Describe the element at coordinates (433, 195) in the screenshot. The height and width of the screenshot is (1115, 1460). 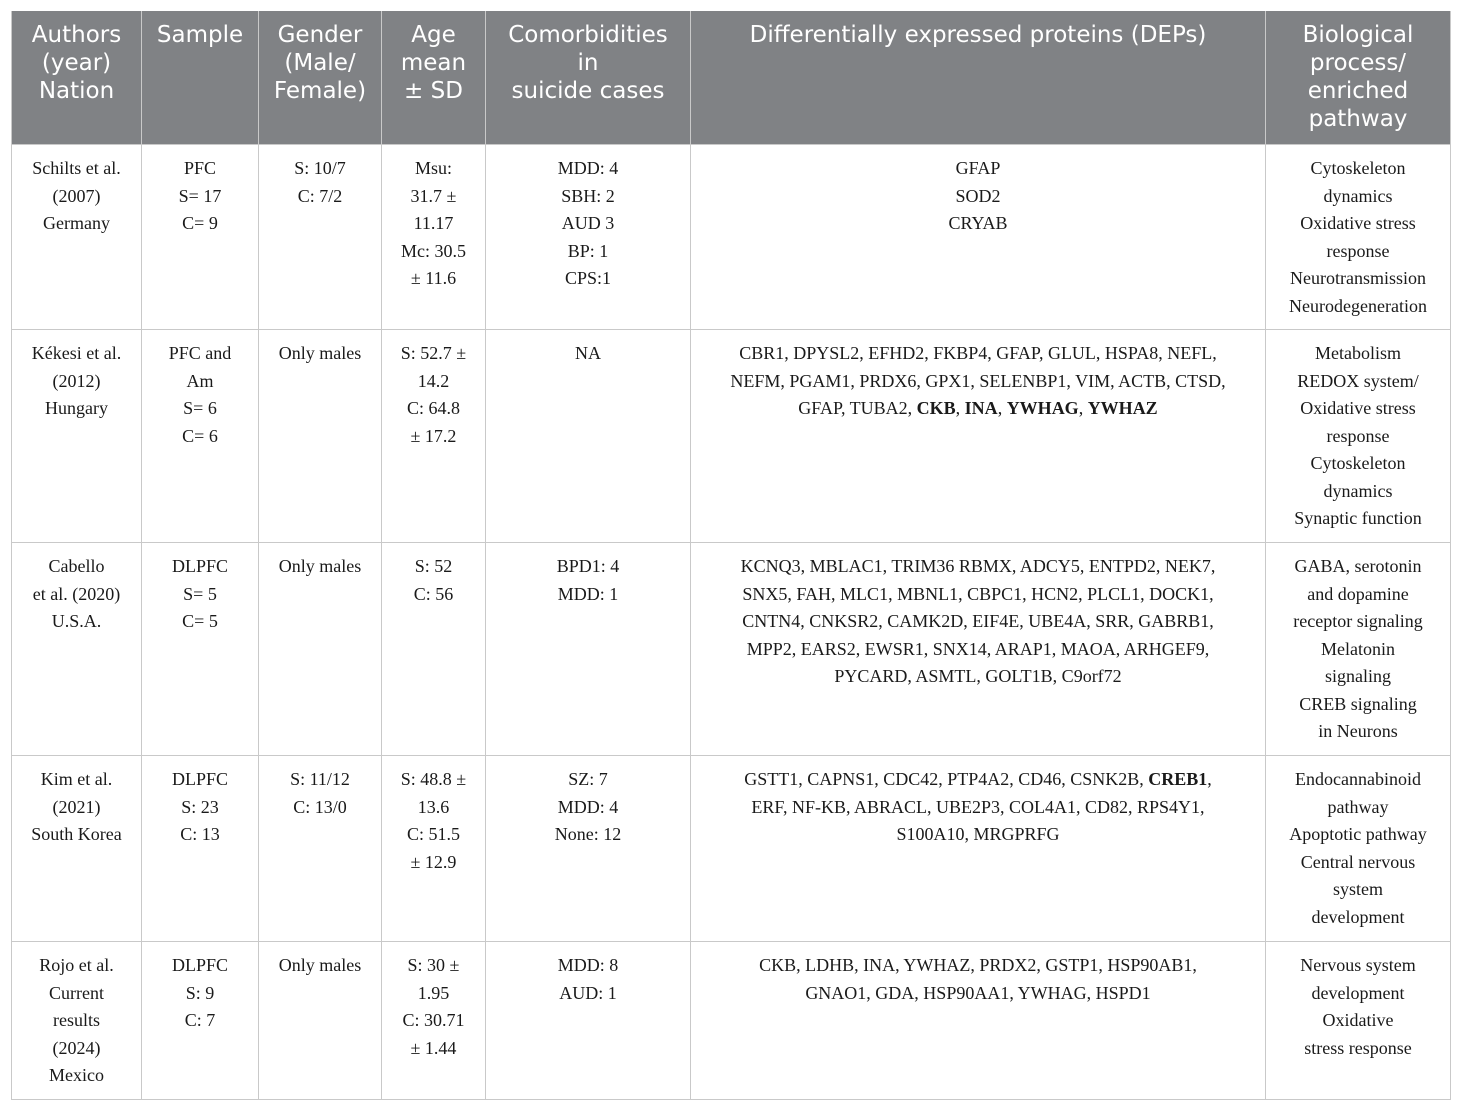
I see `cell-line: 31.7 ±` at that location.